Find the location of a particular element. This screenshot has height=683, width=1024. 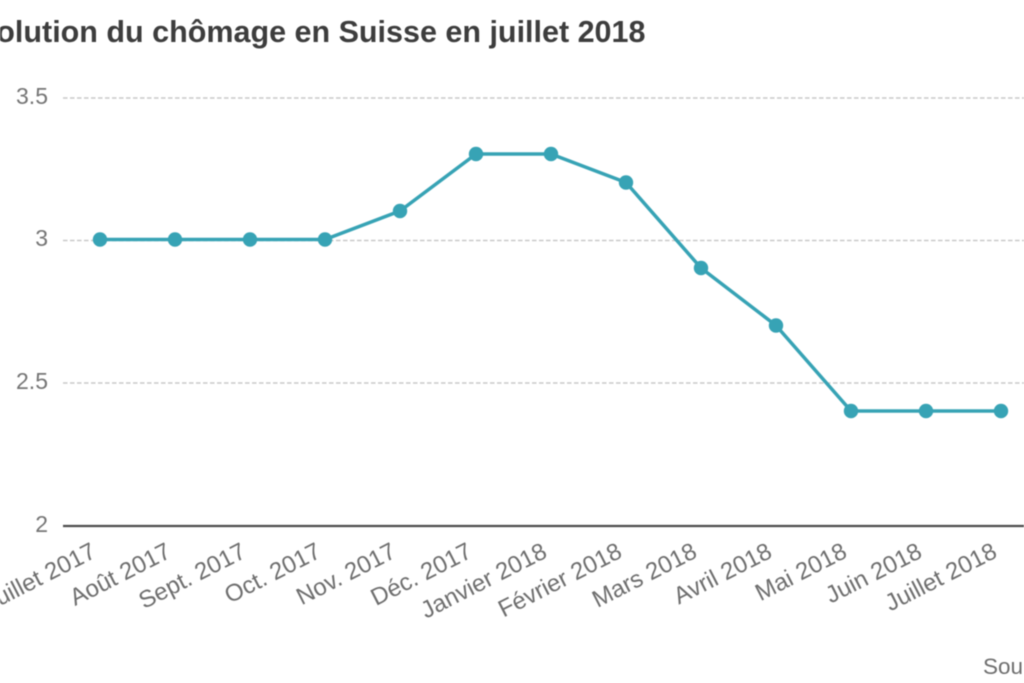

svg-text: Source: SECO is located at coordinates (1003, 666).